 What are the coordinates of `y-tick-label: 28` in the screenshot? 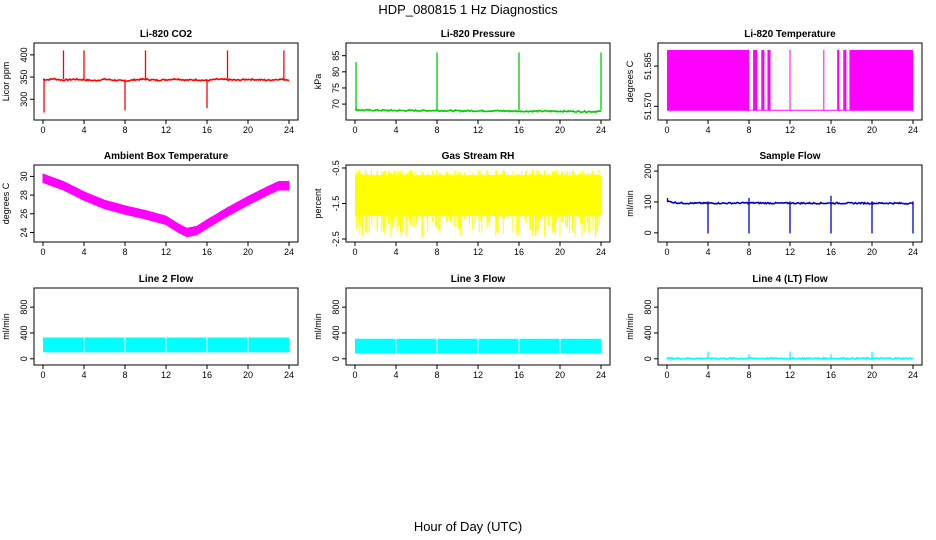 It's located at (24, 195).